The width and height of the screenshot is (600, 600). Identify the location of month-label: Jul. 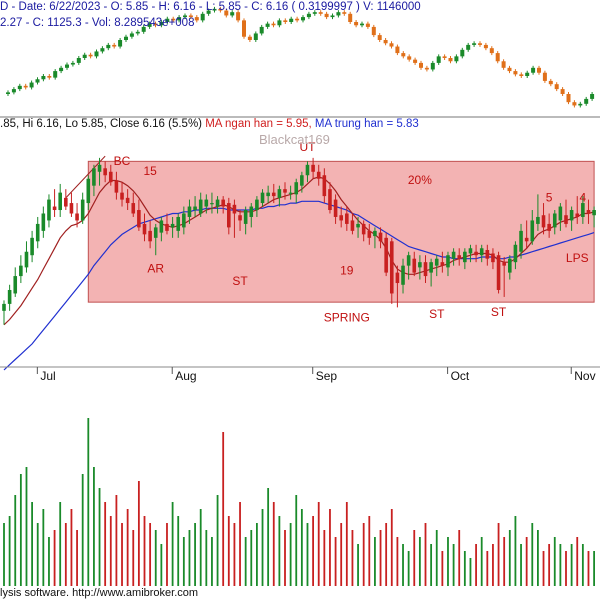
(47, 376).